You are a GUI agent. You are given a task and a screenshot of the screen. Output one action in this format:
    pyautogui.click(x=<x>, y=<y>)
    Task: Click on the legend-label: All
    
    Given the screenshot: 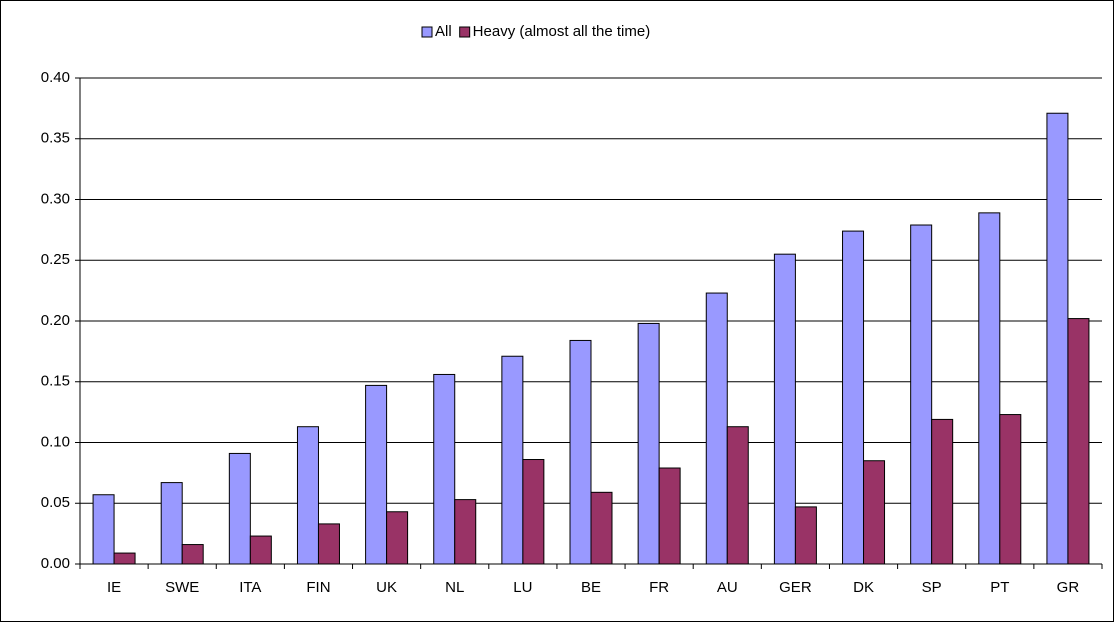 What is the action you would take?
    pyautogui.click(x=443, y=31)
    